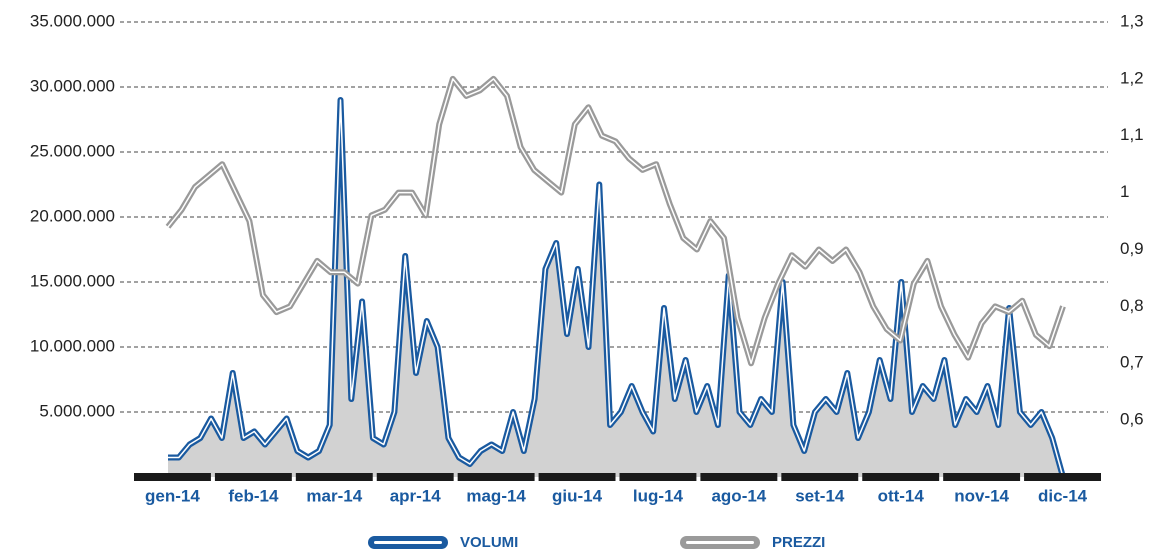 This screenshot has height=559, width=1153. What do you see at coordinates (1132, 419) in the screenshot?
I see `y2-tick-label: 0,6` at bounding box center [1132, 419].